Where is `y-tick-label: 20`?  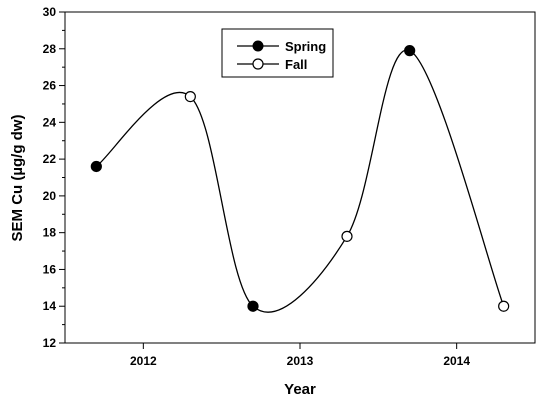 y-tick-label: 20 is located at coordinates (50, 196).